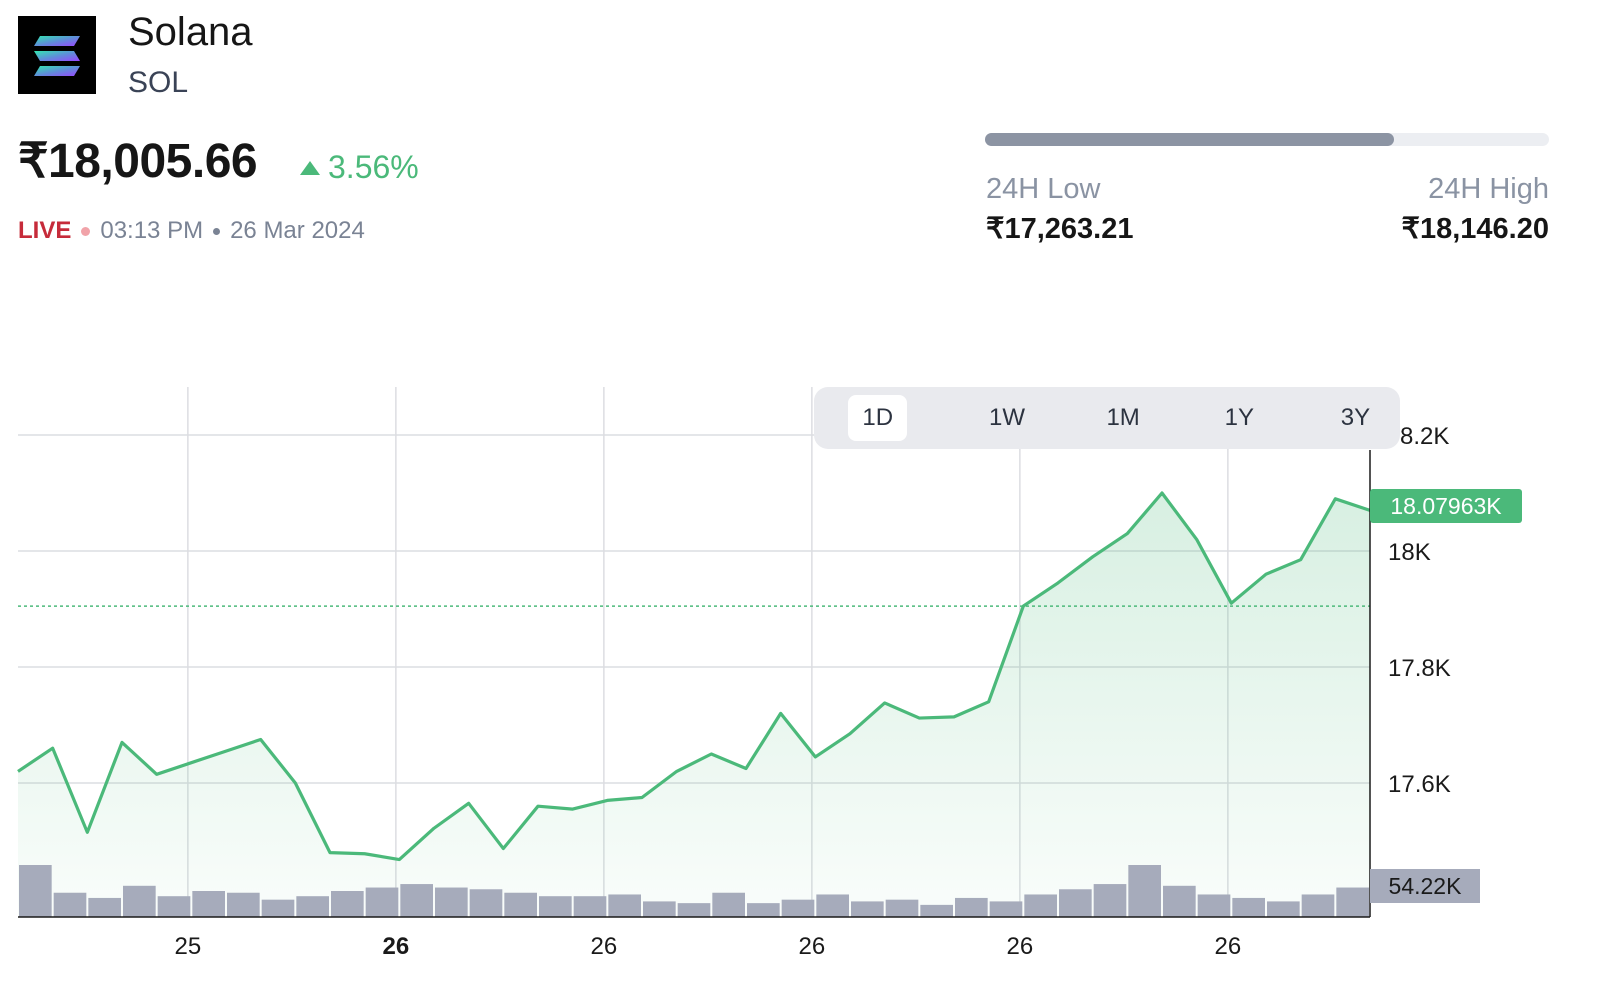 The height and width of the screenshot is (992, 1600). What do you see at coordinates (297, 230) in the screenshot?
I see `quote-date: 26 Mar 2024` at bounding box center [297, 230].